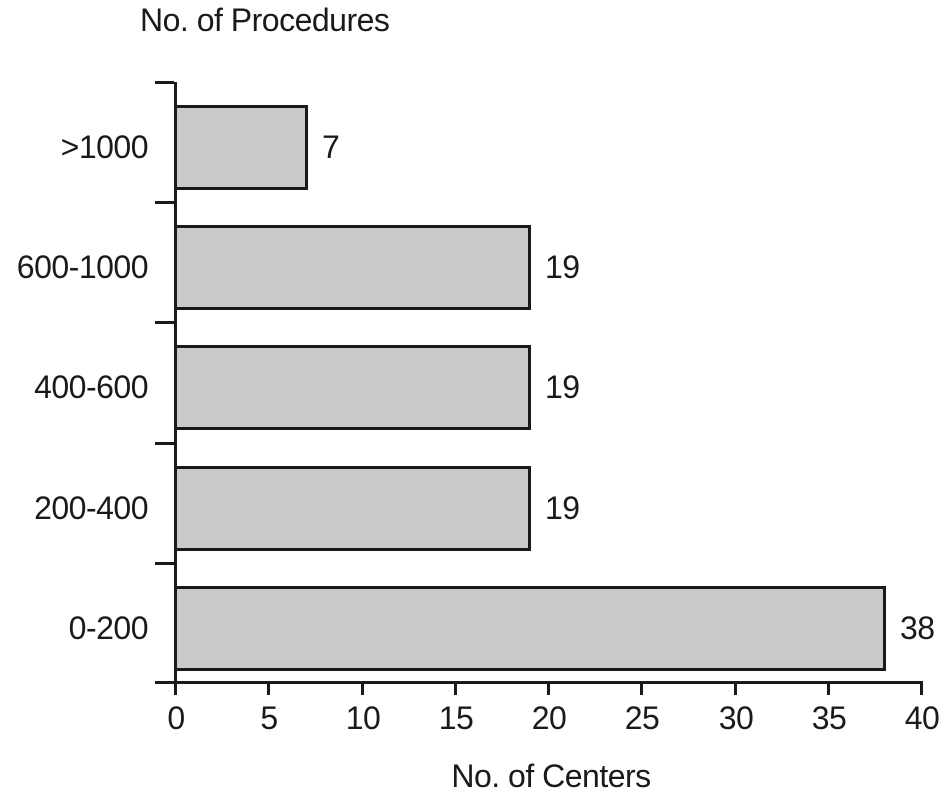 The image size is (945, 808). Describe the element at coordinates (922, 718) in the screenshot. I see `x-tick-label-40: 40` at that location.